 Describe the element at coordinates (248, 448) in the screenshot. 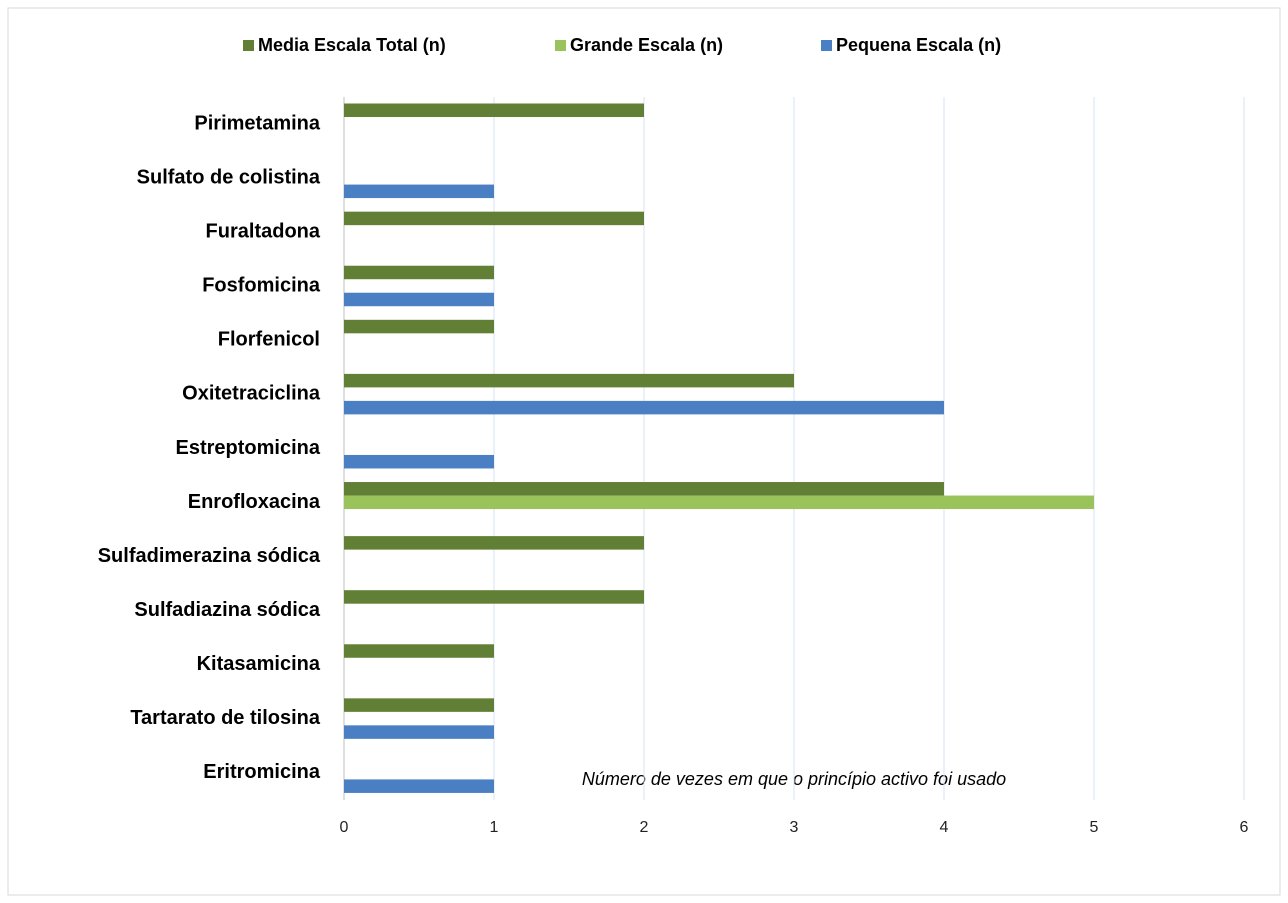

I see `y-tick-label: Estreptomicina` at that location.